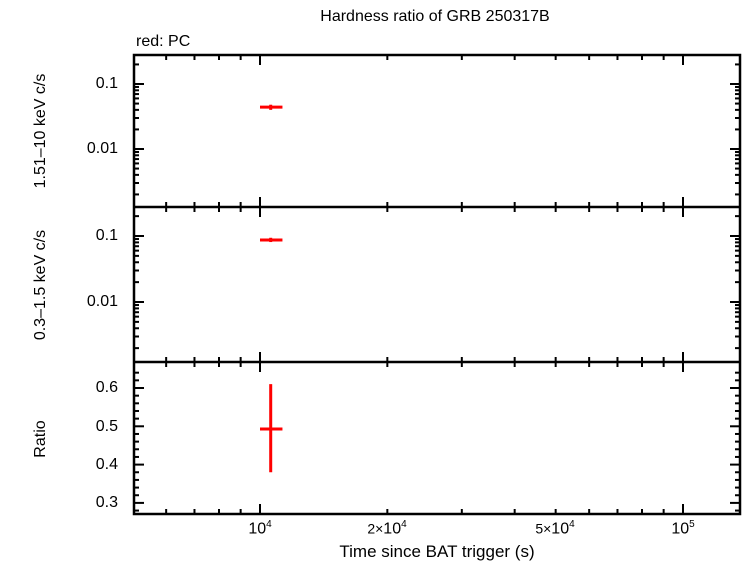  I want to click on xtick-5e4: 5×10⁴, so click(555, 528).